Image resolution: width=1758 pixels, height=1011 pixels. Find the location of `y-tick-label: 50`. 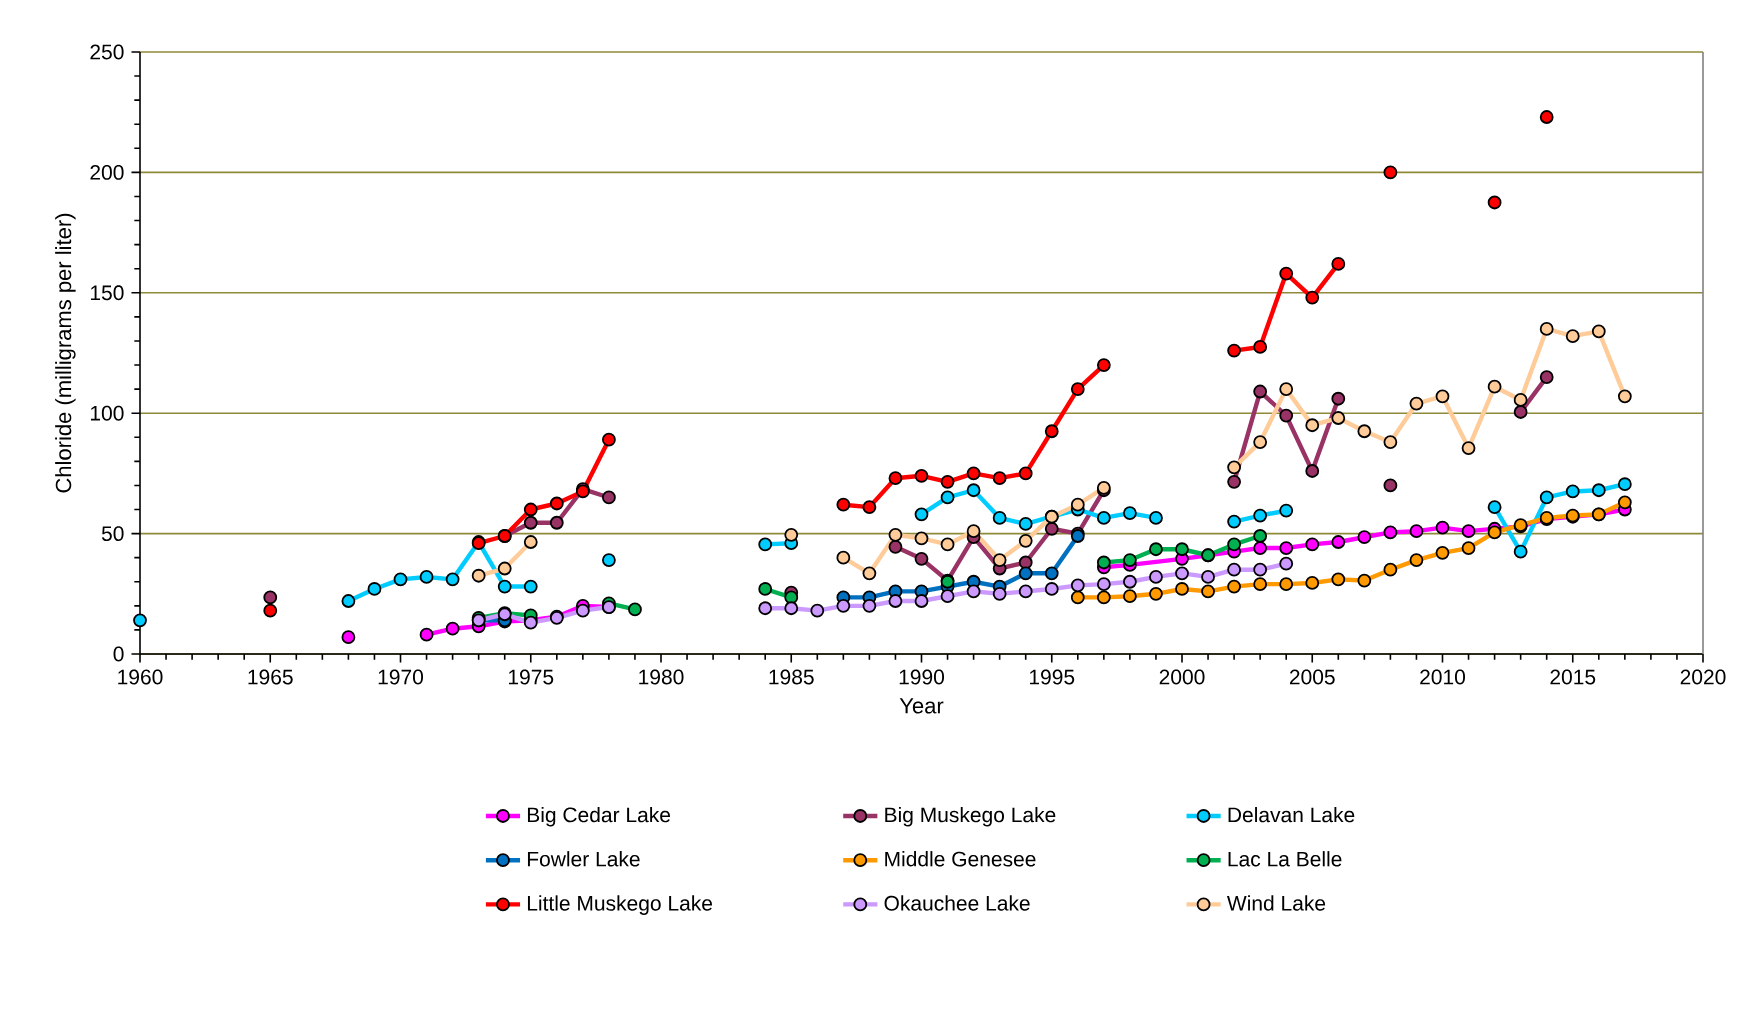

y-tick-label: 50 is located at coordinates (112, 534).